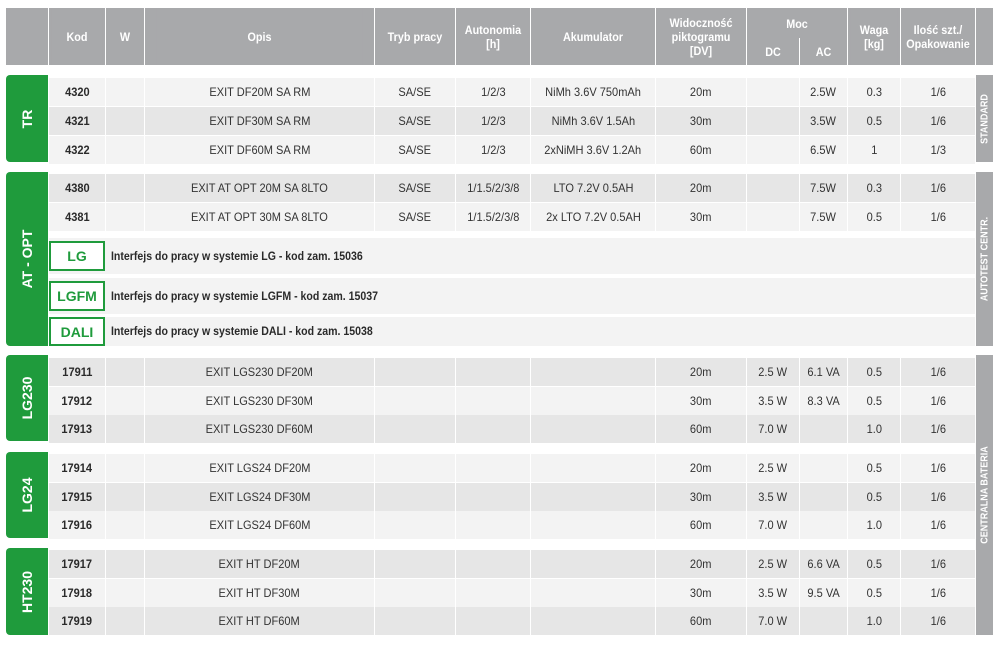 The width and height of the screenshot is (1000, 646). What do you see at coordinates (773, 621) in the screenshot?
I see `cell-dc-text: 7.0 W` at bounding box center [773, 621].